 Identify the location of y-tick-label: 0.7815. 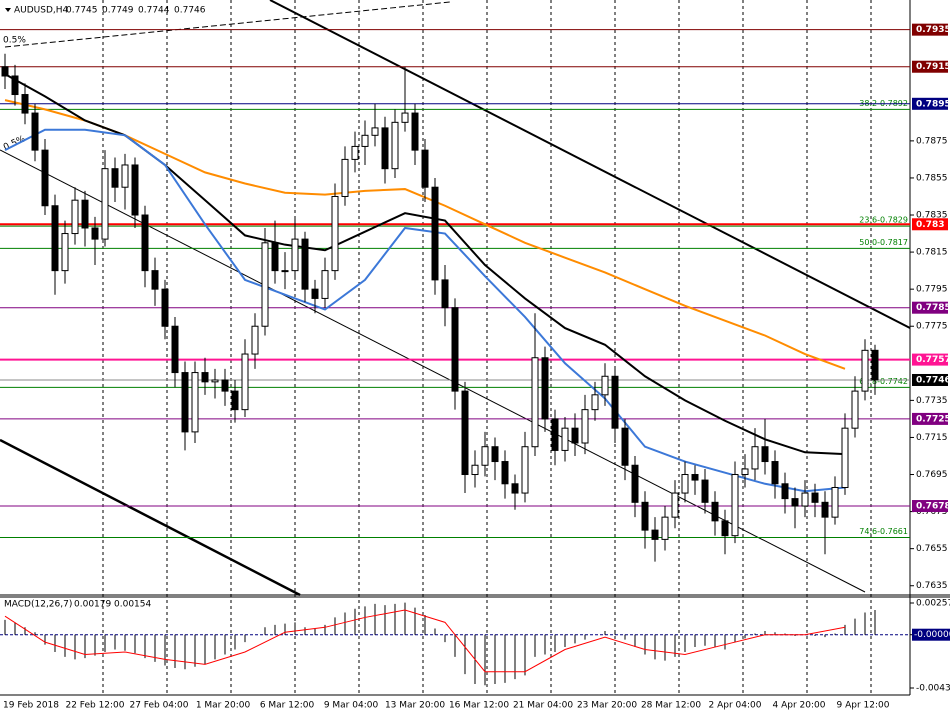
(932, 253).